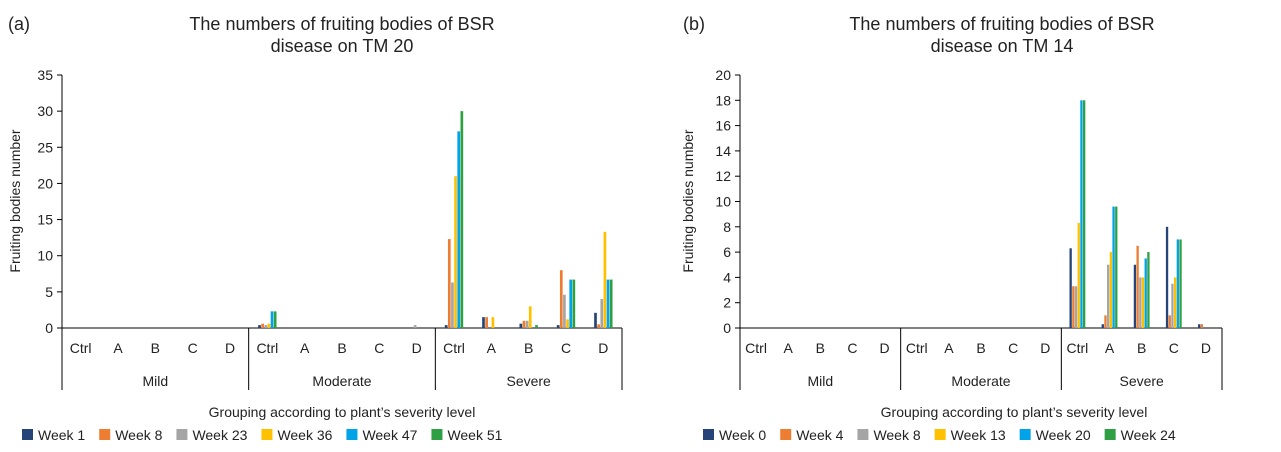  Describe the element at coordinates (45, 220) in the screenshot. I see `y-tick-label: 15` at that location.